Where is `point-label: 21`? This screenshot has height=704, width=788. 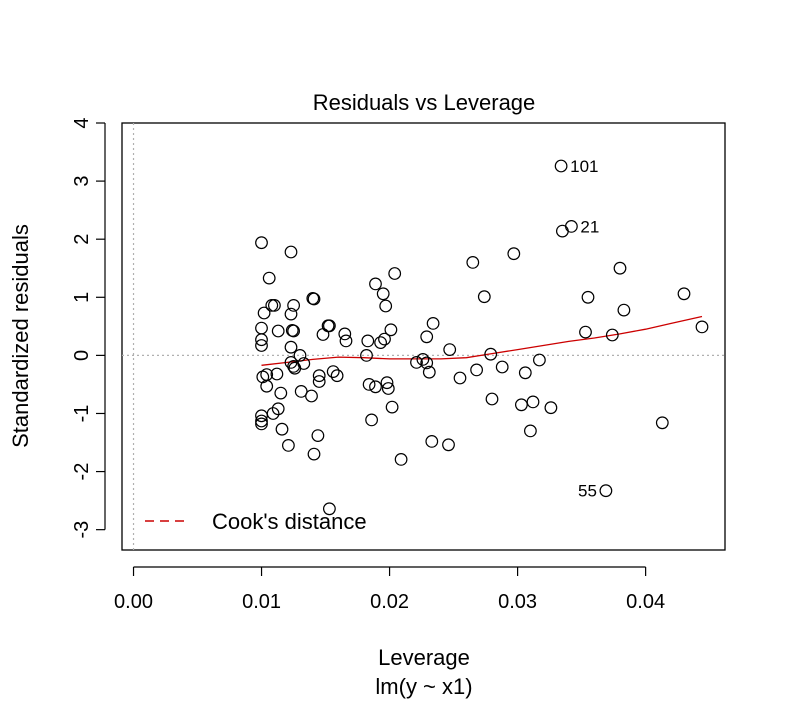 point-label: 21 is located at coordinates (589, 226).